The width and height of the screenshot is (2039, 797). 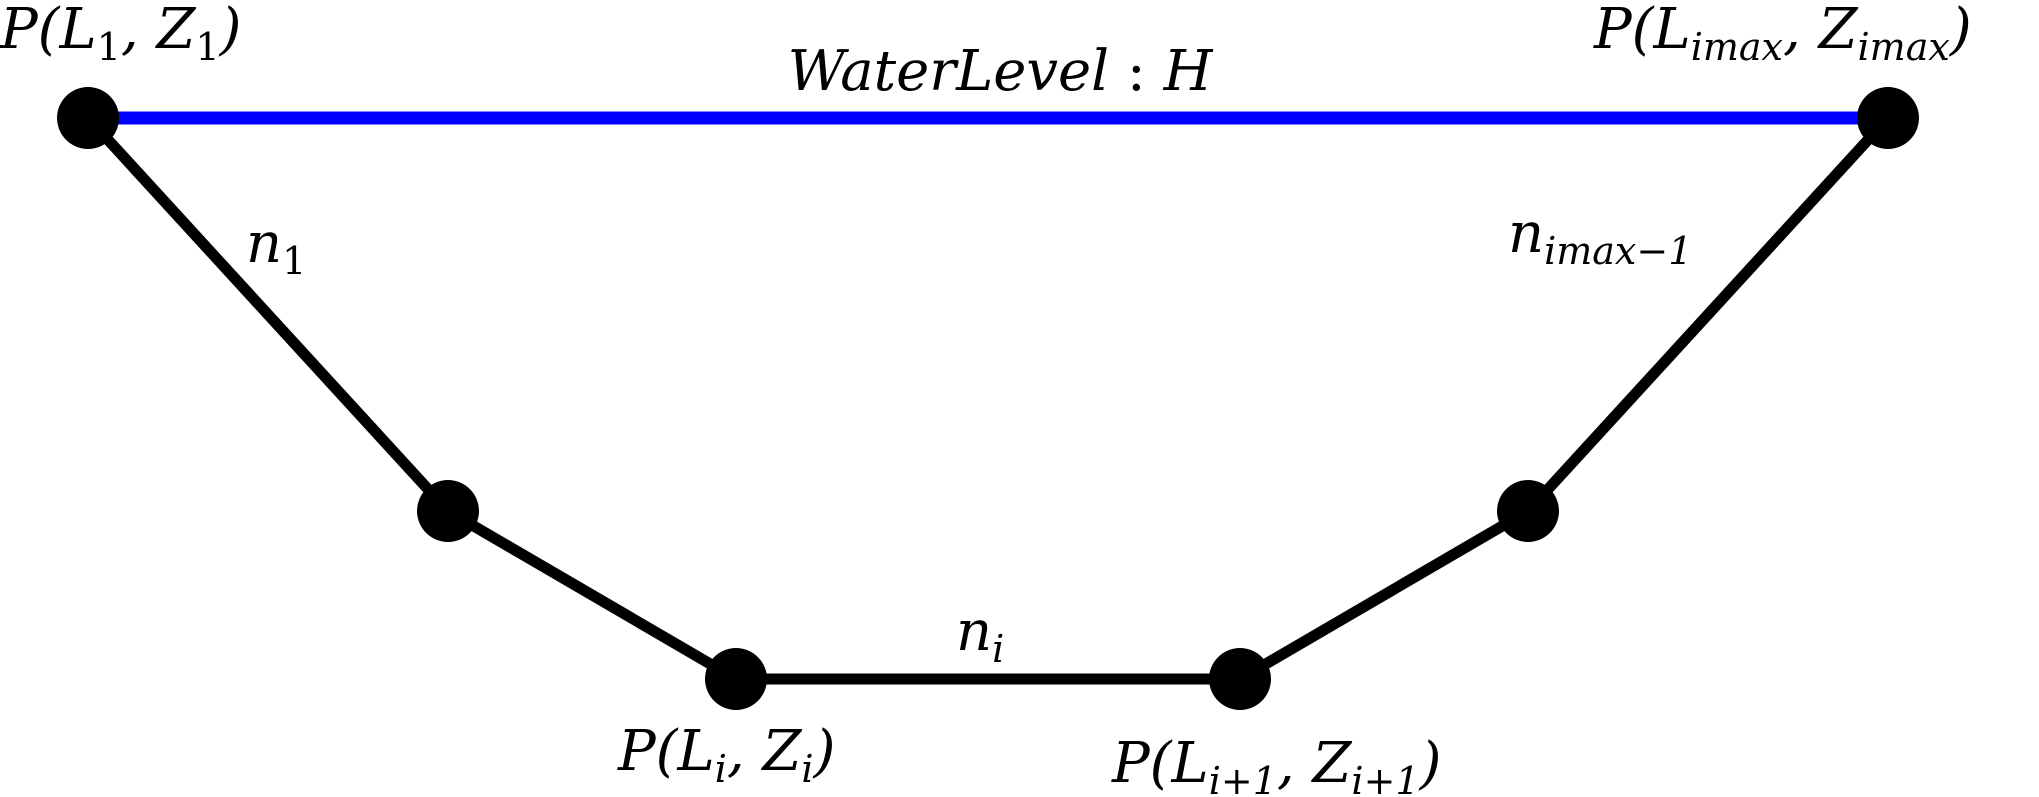 I want to click on node-pi, so click(x=736, y=679).